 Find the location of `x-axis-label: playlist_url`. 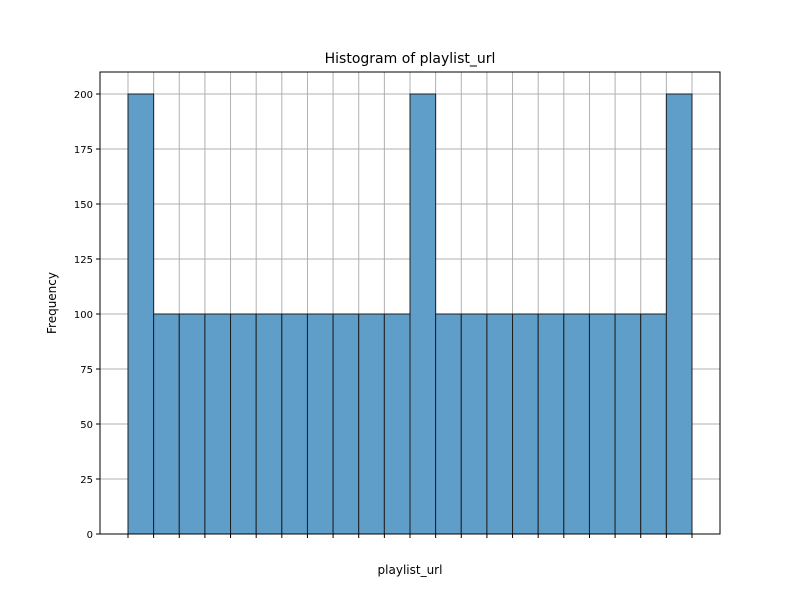

x-axis-label: playlist_url is located at coordinates (410, 570).